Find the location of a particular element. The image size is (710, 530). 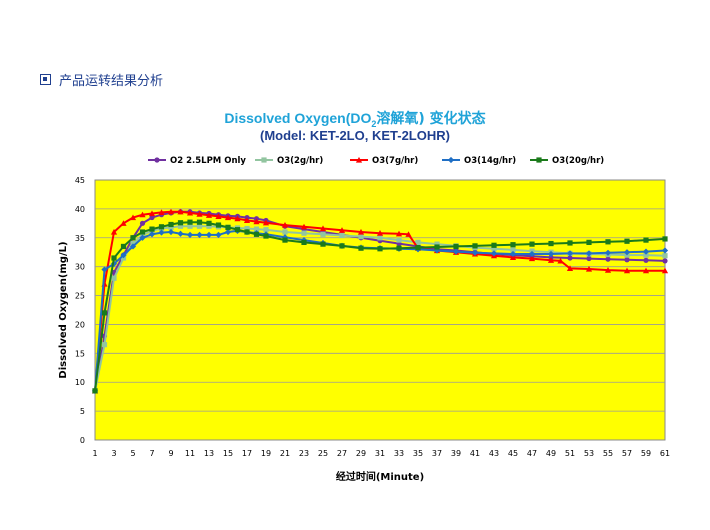

x-tick-label: 19 is located at coordinates (266, 453).